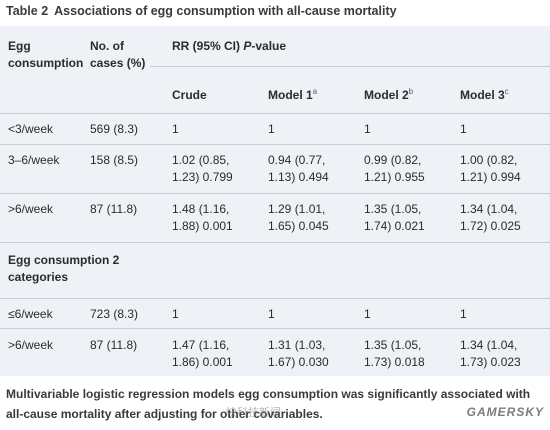 This screenshot has width=550, height=430. Describe the element at coordinates (275, 113) in the screenshot. I see `header-bottom-rule` at that location.